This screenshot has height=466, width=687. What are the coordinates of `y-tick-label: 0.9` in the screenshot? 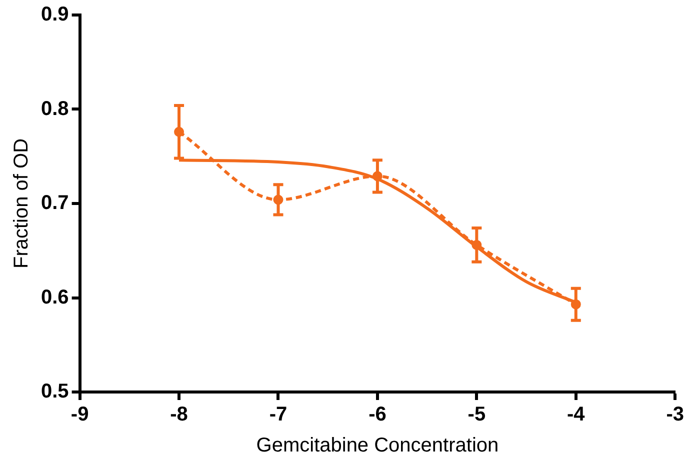 It's located at (54, 15).